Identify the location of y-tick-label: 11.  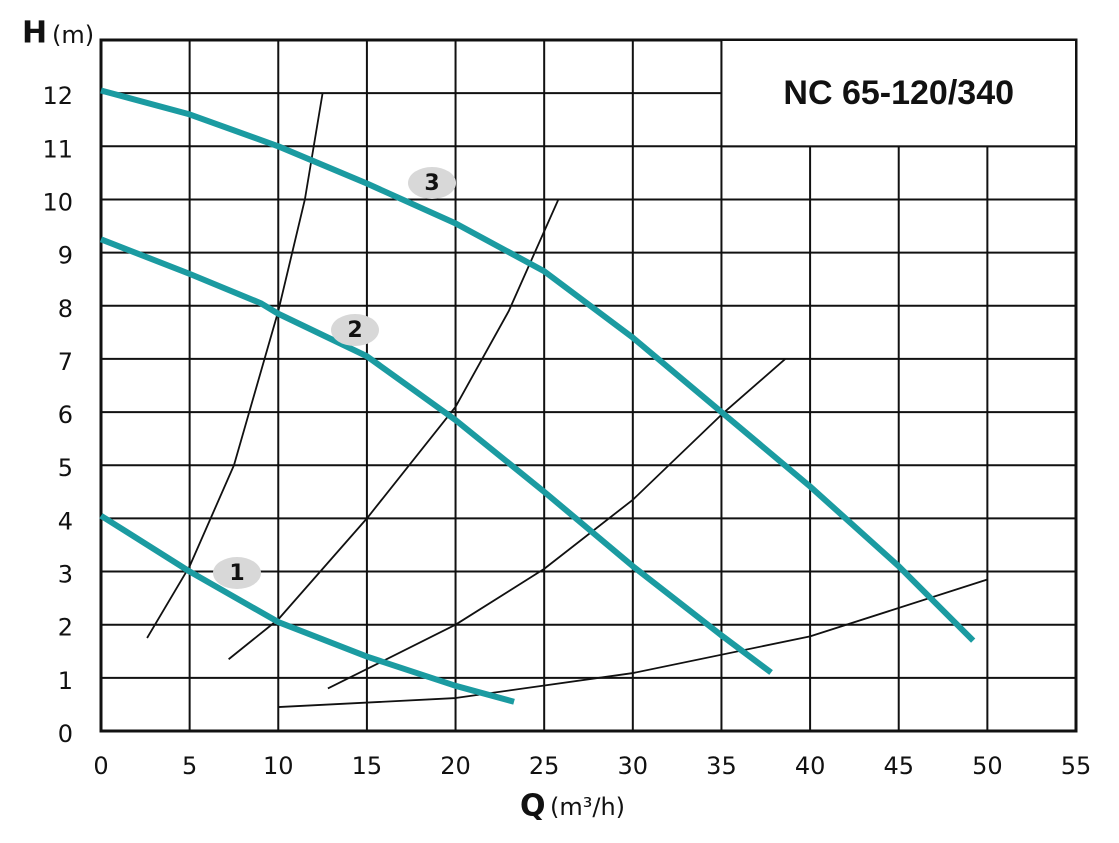
(57, 149).